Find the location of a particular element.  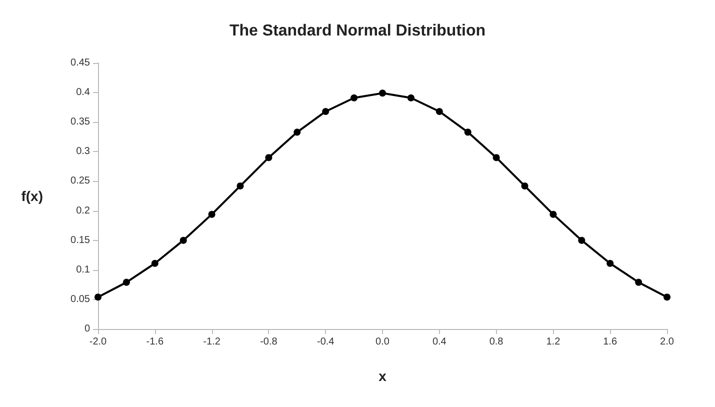

x-tick-label: 2.0 is located at coordinates (667, 342).